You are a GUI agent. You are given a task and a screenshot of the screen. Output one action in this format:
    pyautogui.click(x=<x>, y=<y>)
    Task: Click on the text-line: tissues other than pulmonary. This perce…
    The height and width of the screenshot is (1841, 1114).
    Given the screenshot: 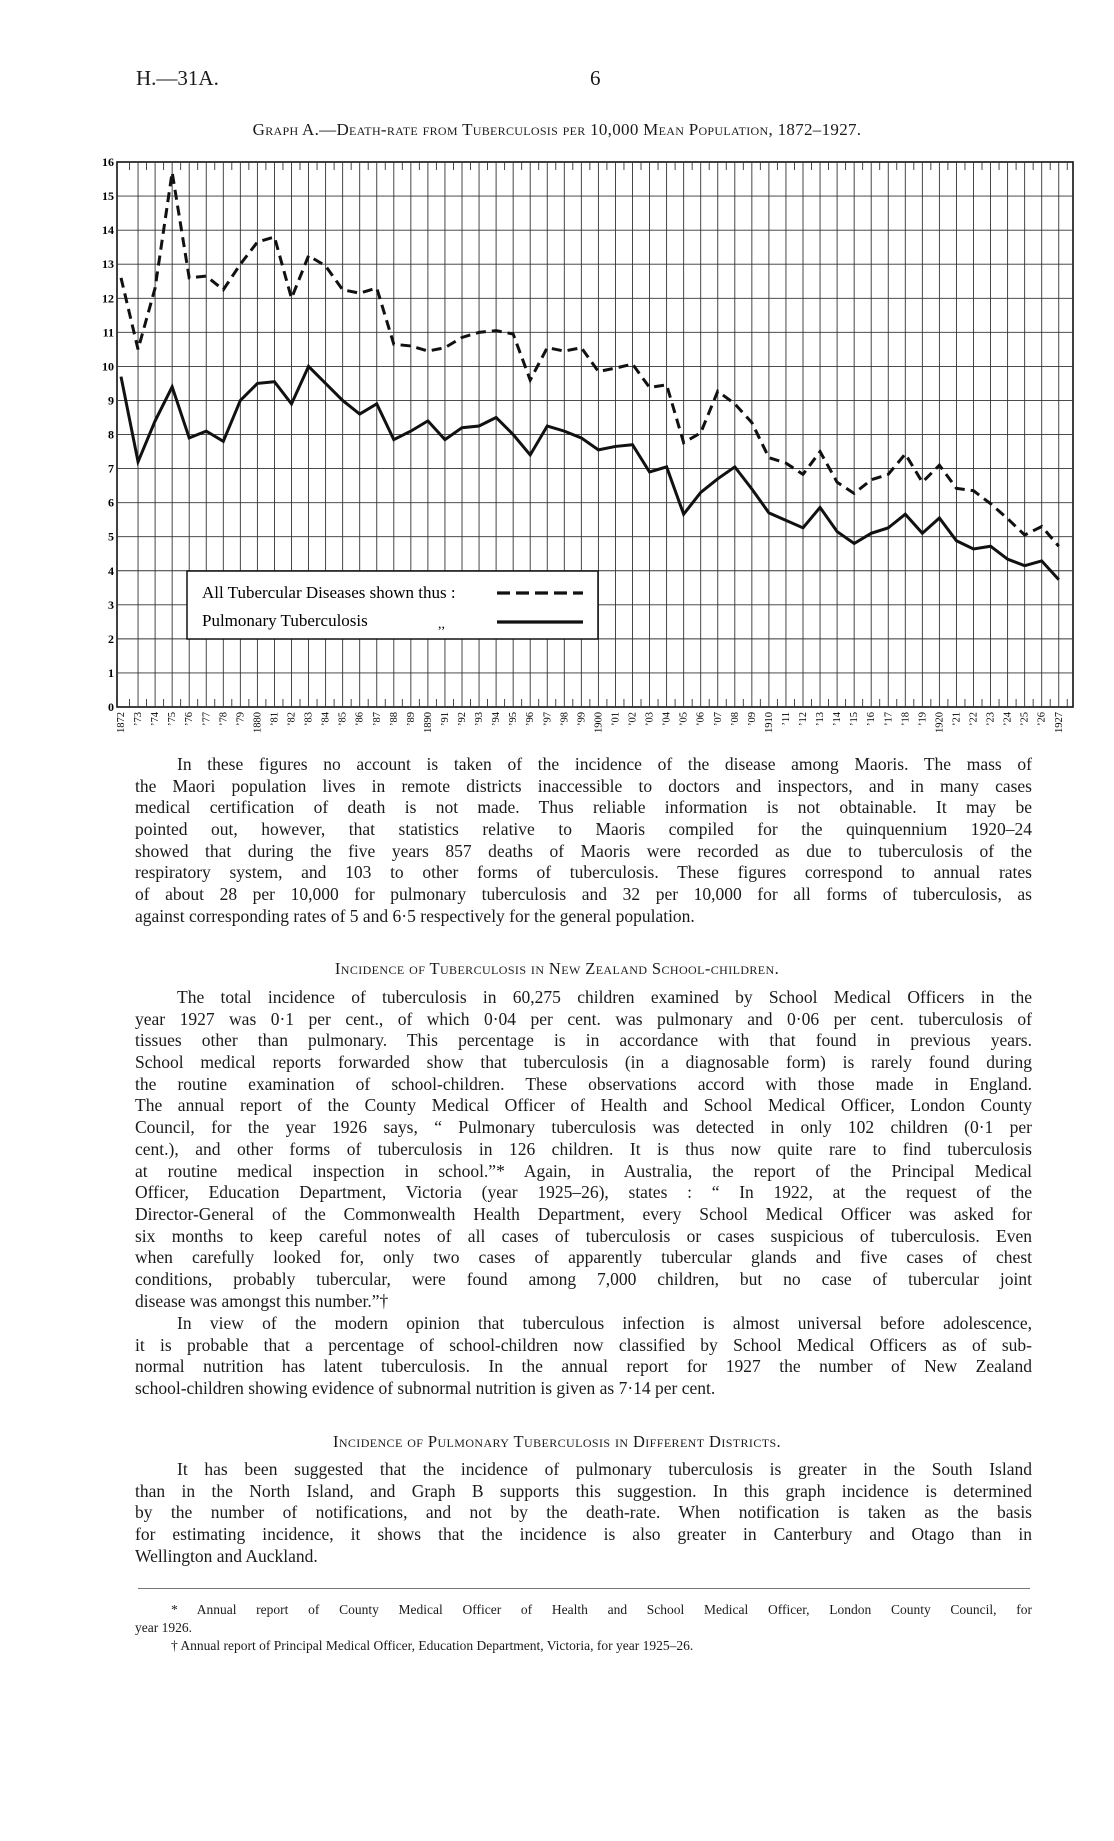 What is the action you would take?
    pyautogui.click(x=583, y=1040)
    